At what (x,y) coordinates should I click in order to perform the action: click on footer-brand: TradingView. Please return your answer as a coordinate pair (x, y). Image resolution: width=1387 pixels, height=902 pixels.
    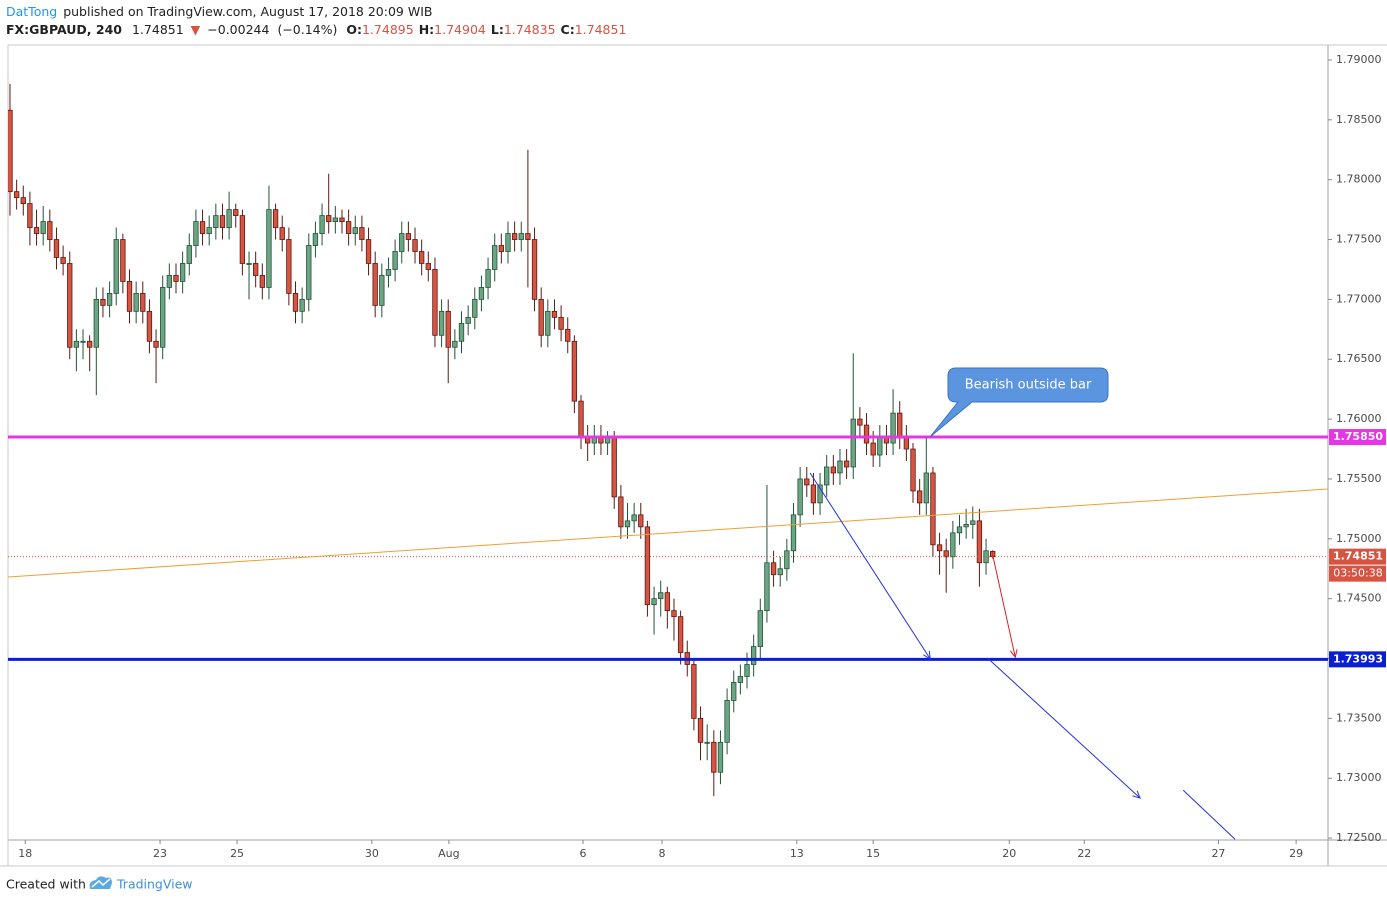
    Looking at the image, I should click on (154, 884).